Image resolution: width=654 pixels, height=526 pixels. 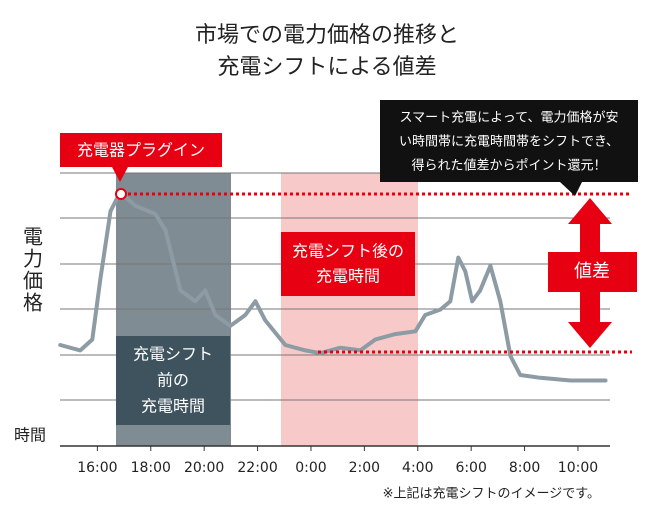 I want to click on x-axis-label: 時間, so click(x=30, y=435).